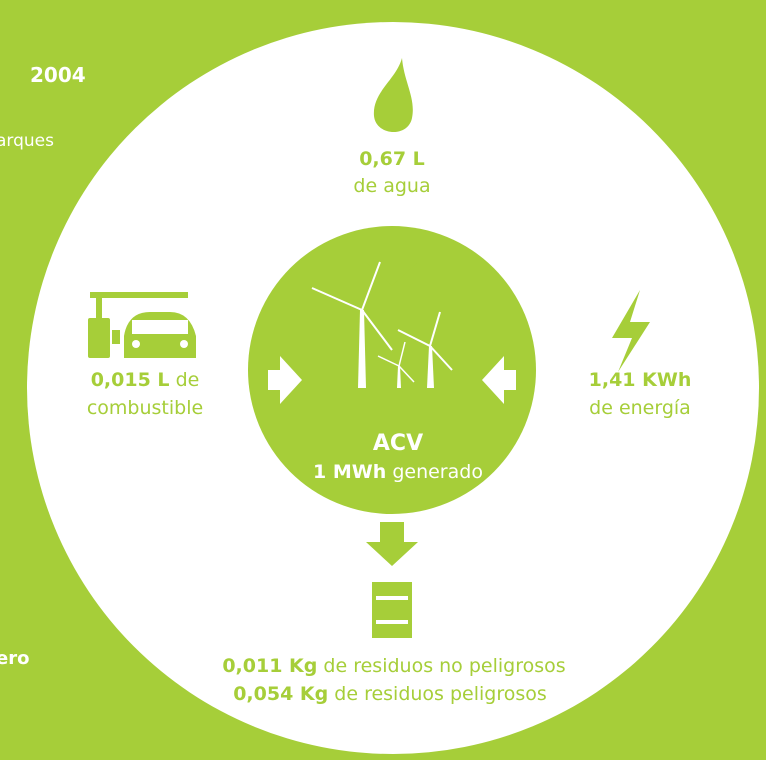 The height and width of the screenshot is (760, 766). I want to click on fuel-line: 0,015 L de, so click(145, 380).